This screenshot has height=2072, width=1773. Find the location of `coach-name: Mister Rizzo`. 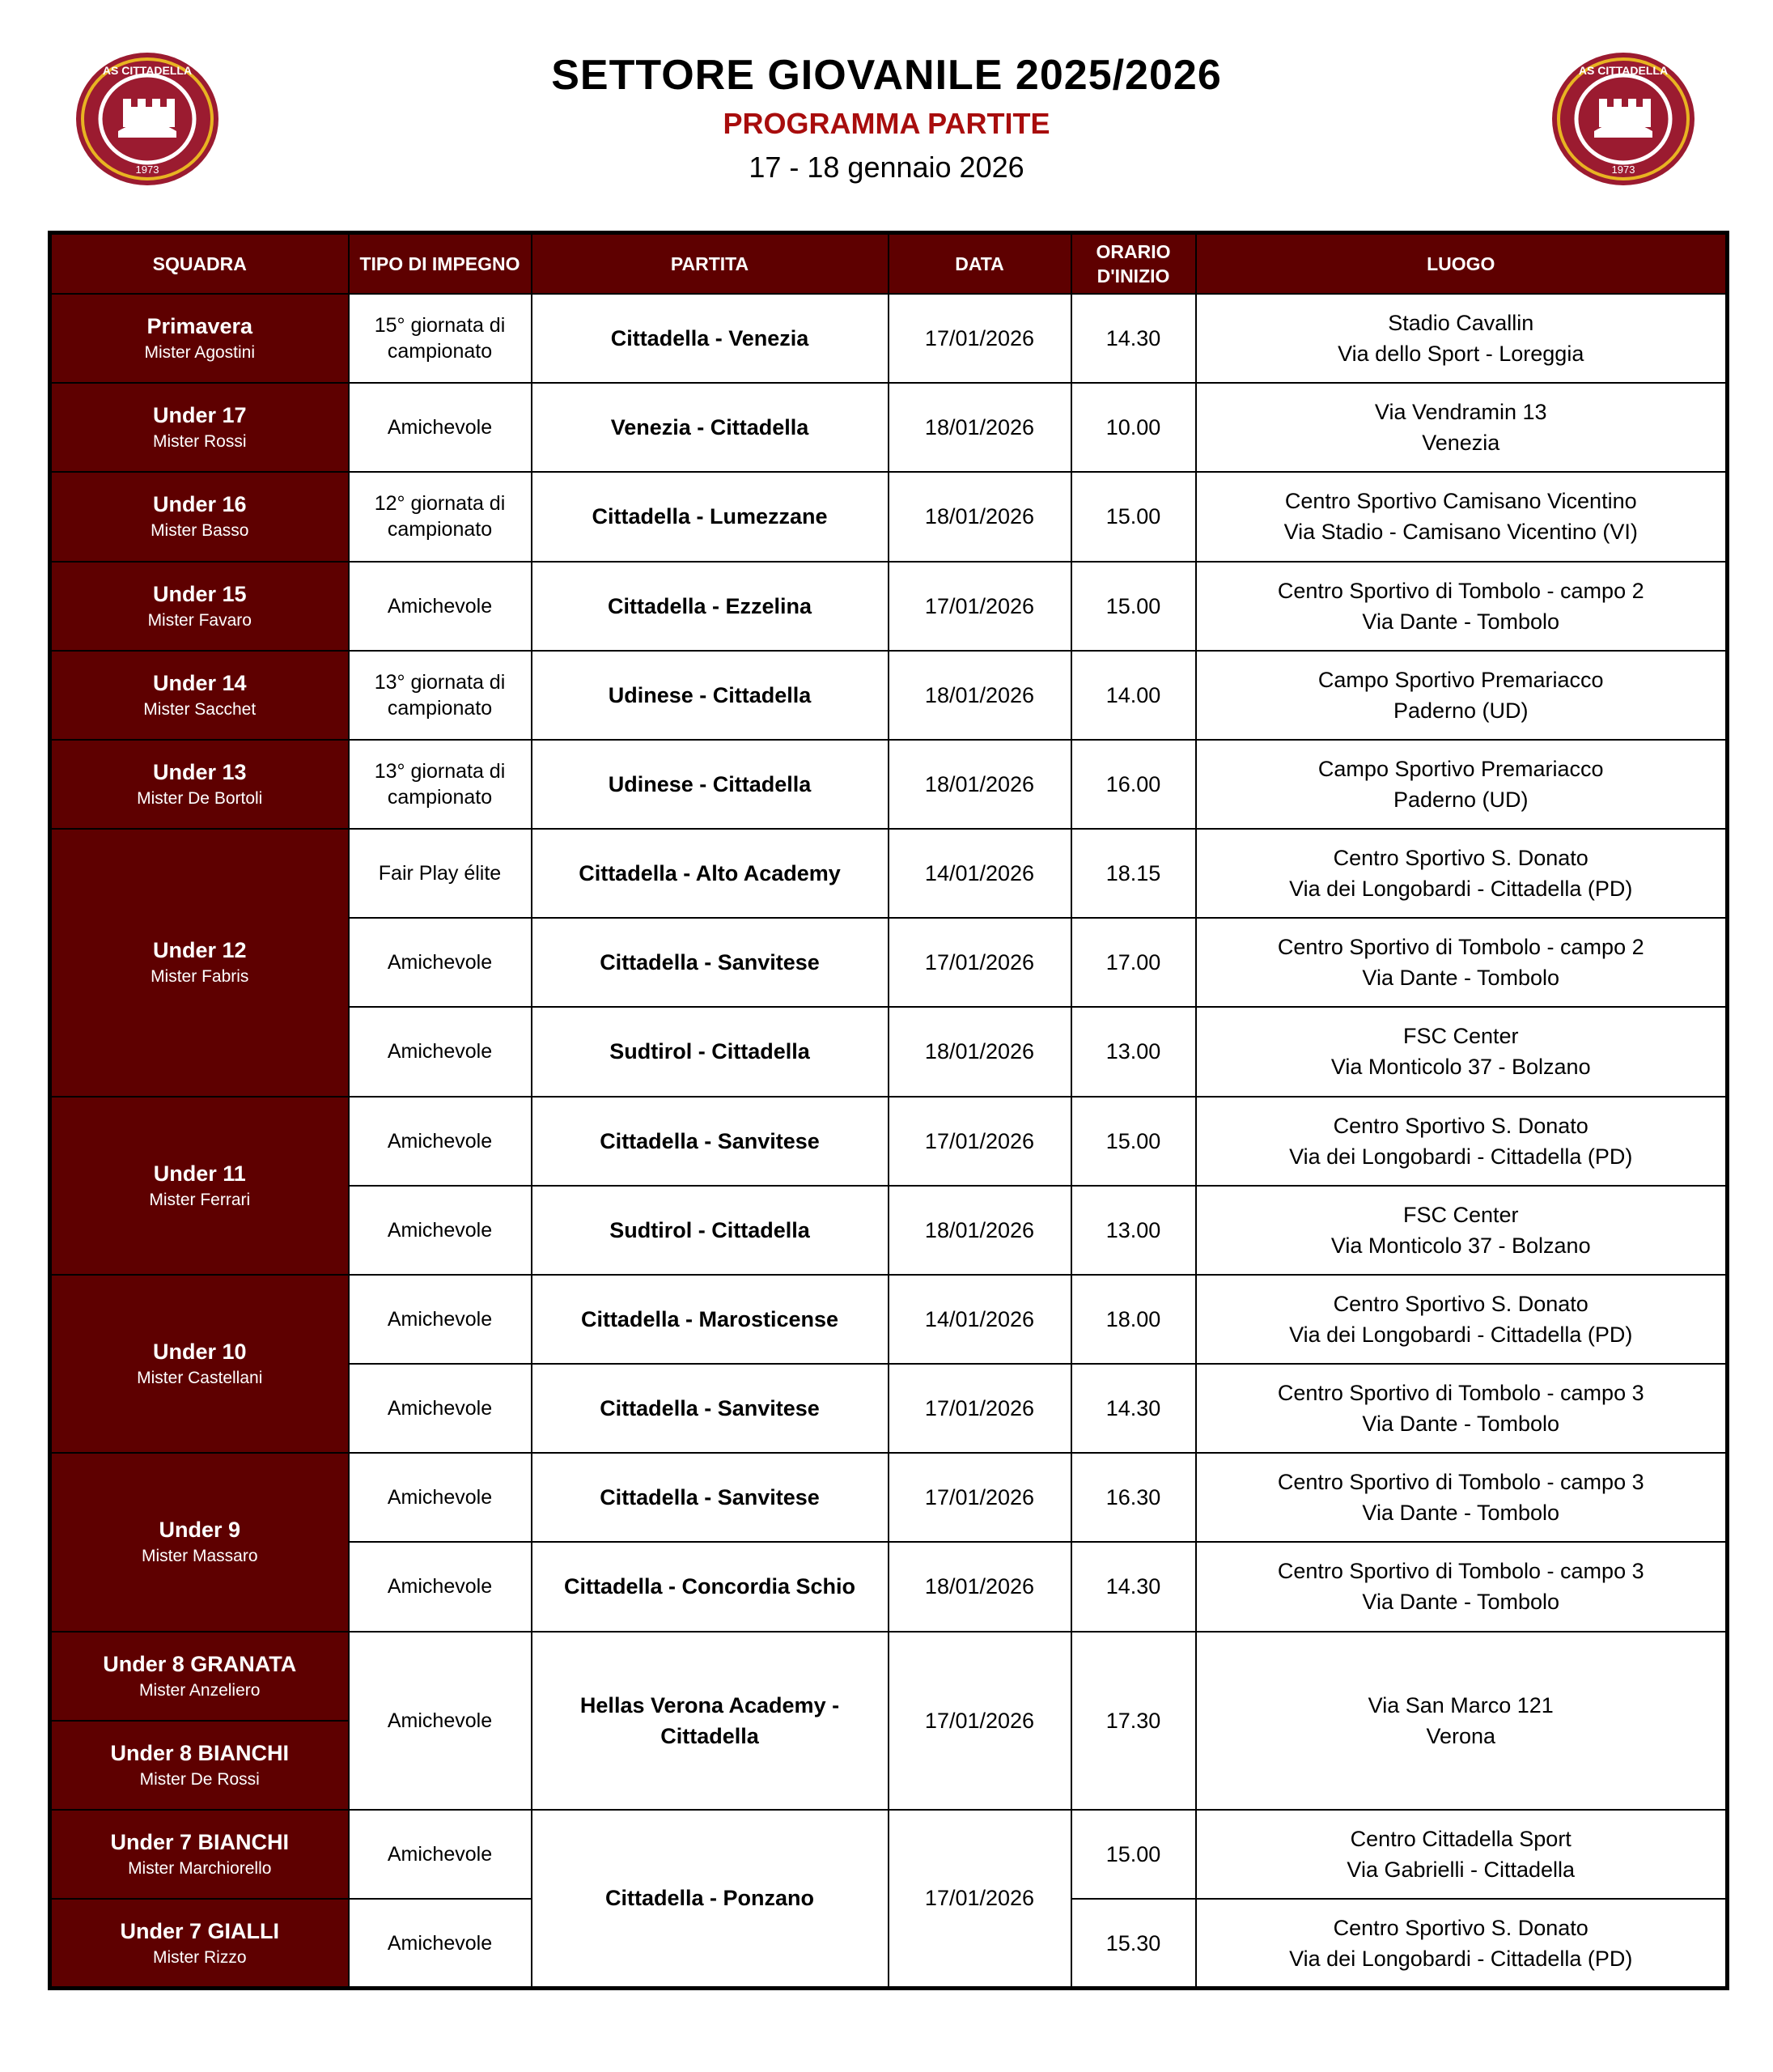

coach-name: Mister Rizzo is located at coordinates (199, 1957).